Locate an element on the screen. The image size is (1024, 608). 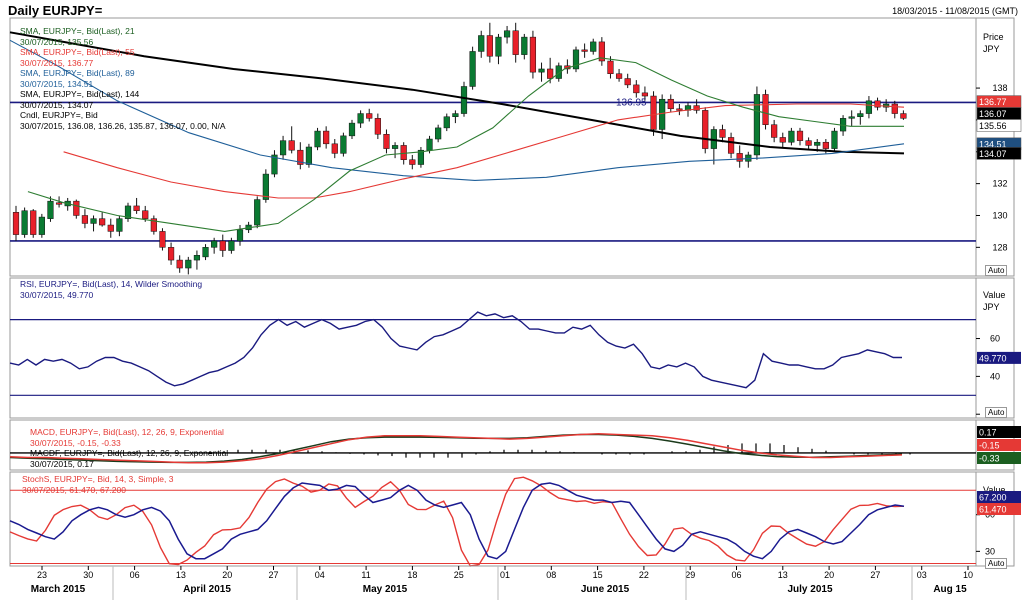
level-annotation: 136.95 is located at coordinates (631, 102).